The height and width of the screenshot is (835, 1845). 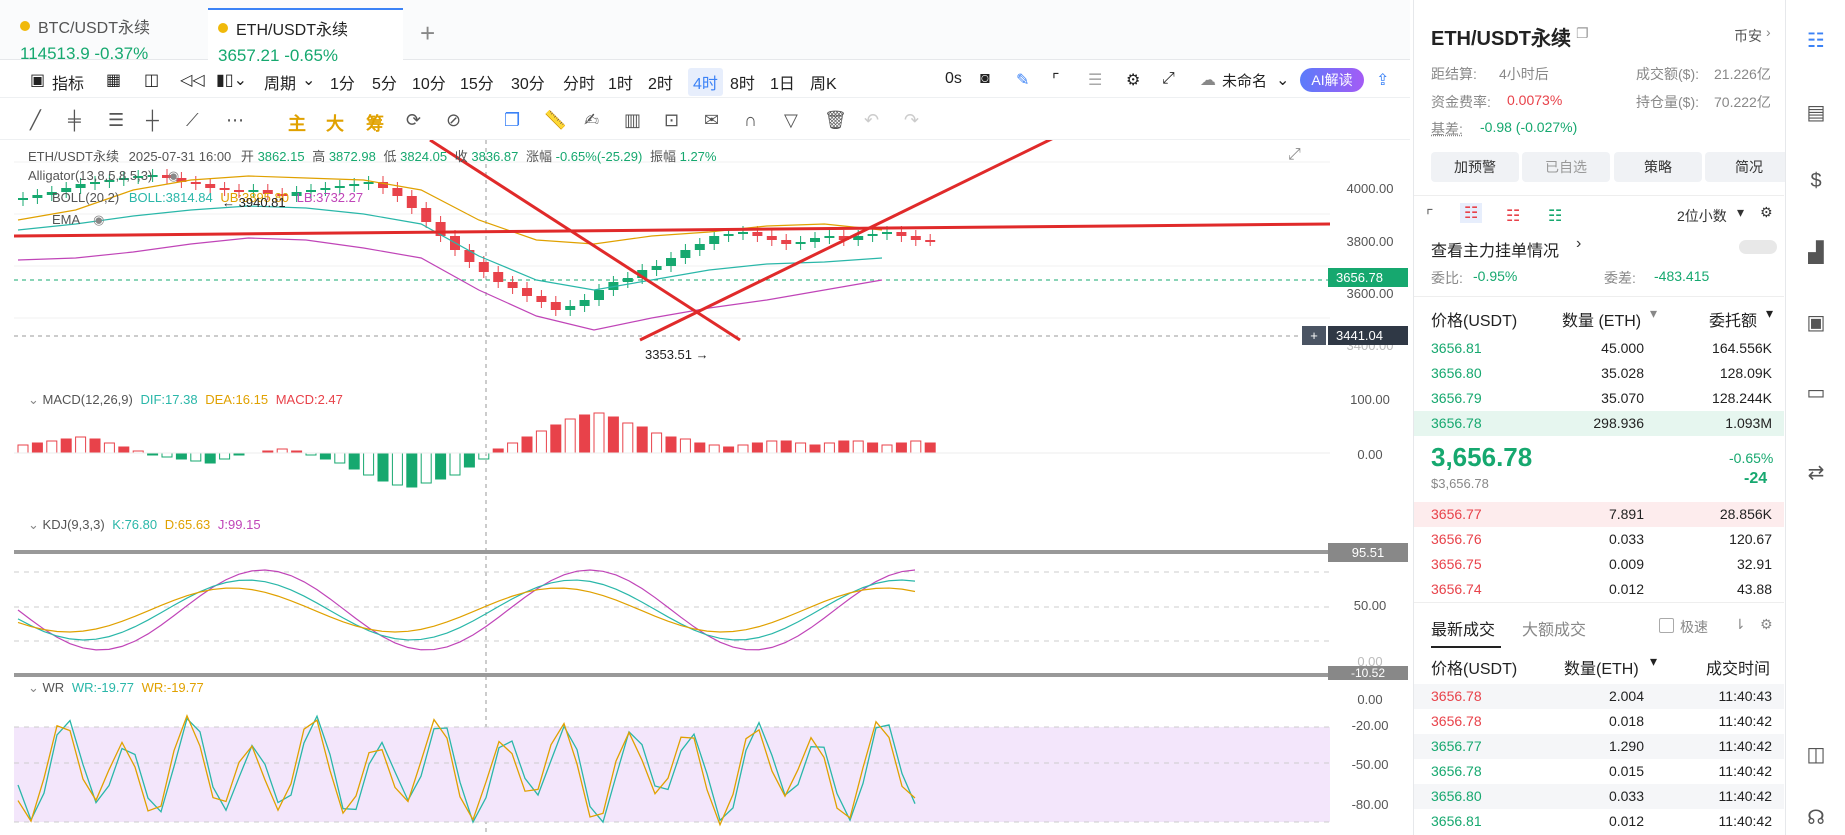 I want to click on big-order-button: 大, so click(x=335, y=124).